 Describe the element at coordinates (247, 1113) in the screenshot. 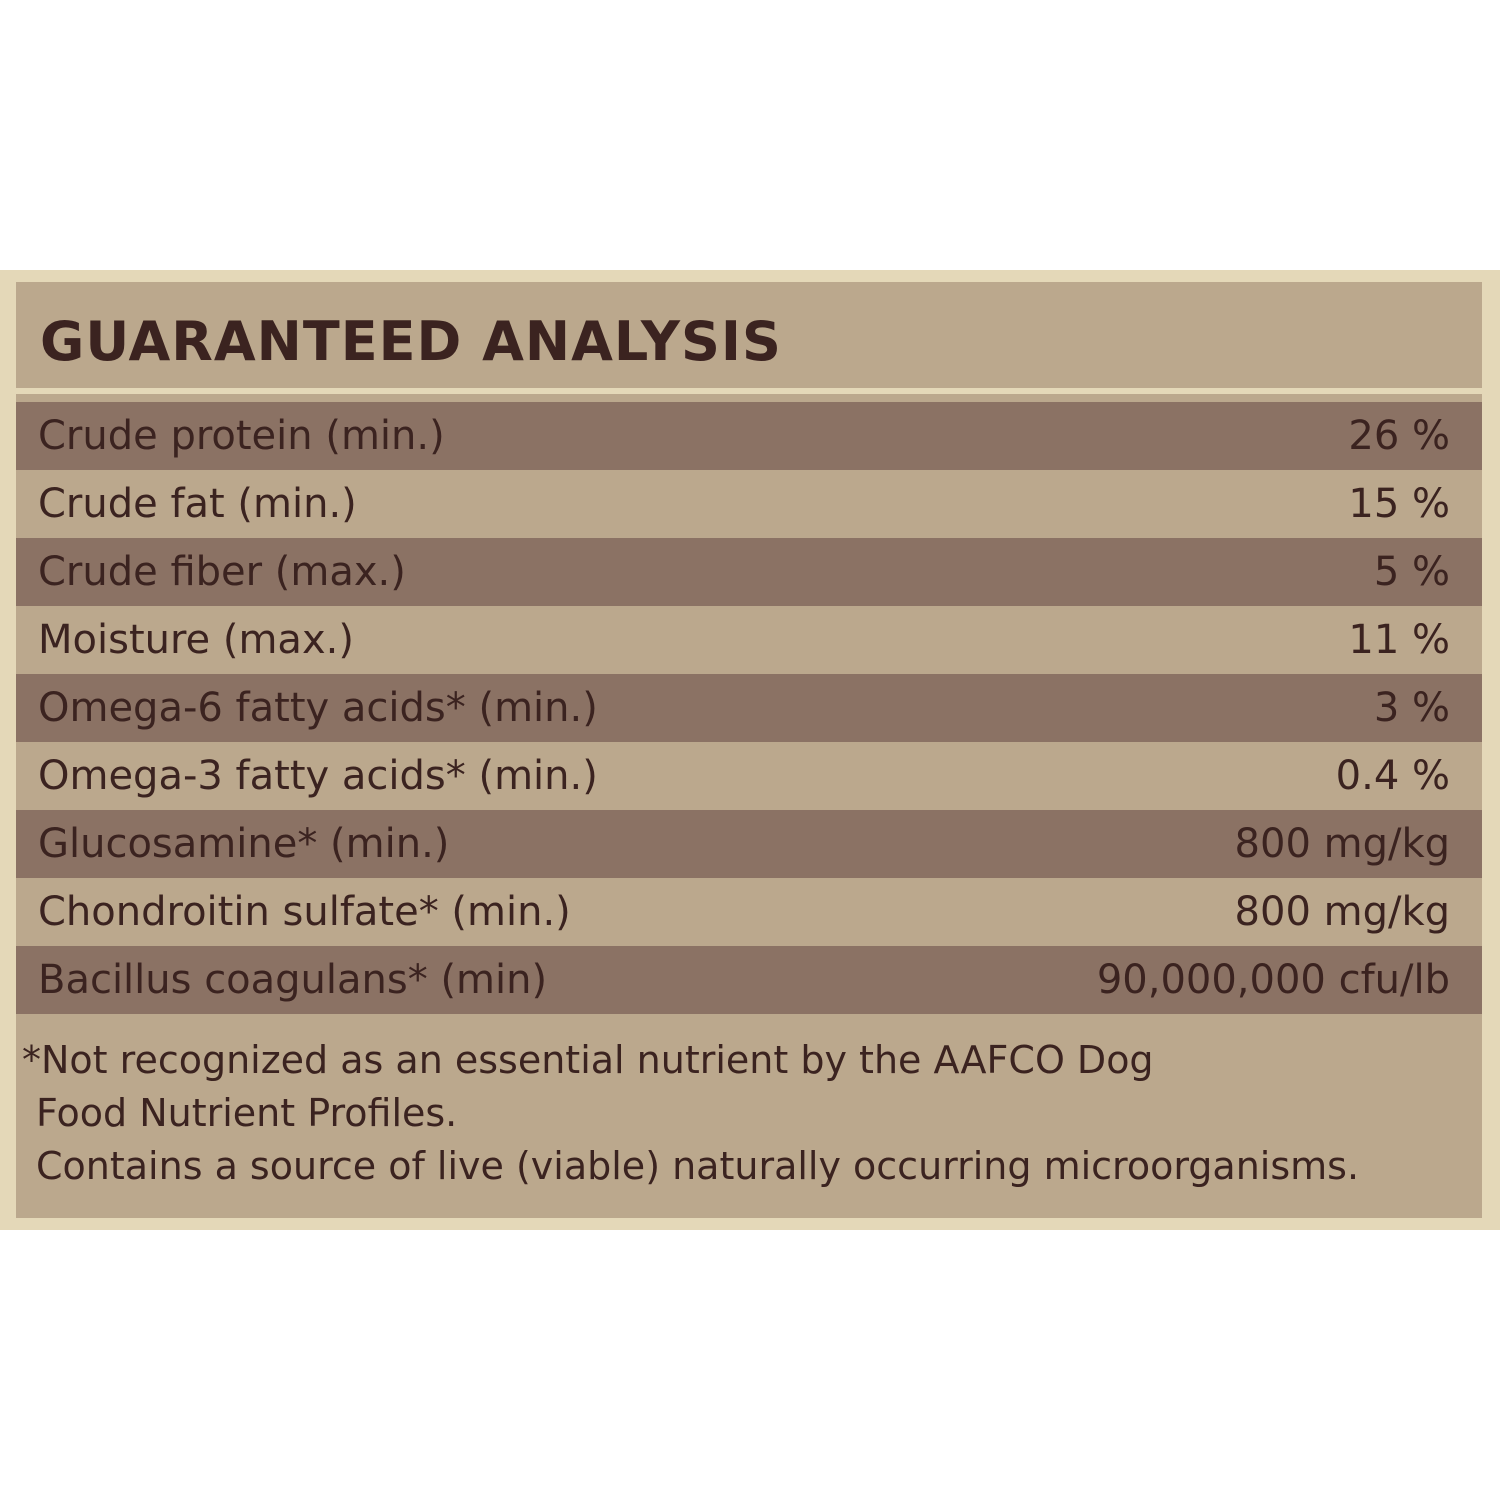

I see `footnote: Food Nutrient Profiles.` at that location.